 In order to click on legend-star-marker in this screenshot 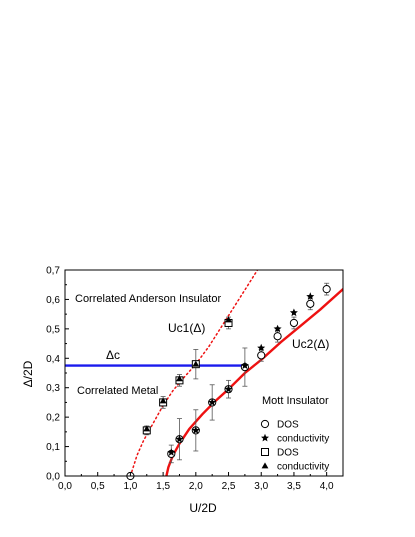, I will do `click(265, 437)`.